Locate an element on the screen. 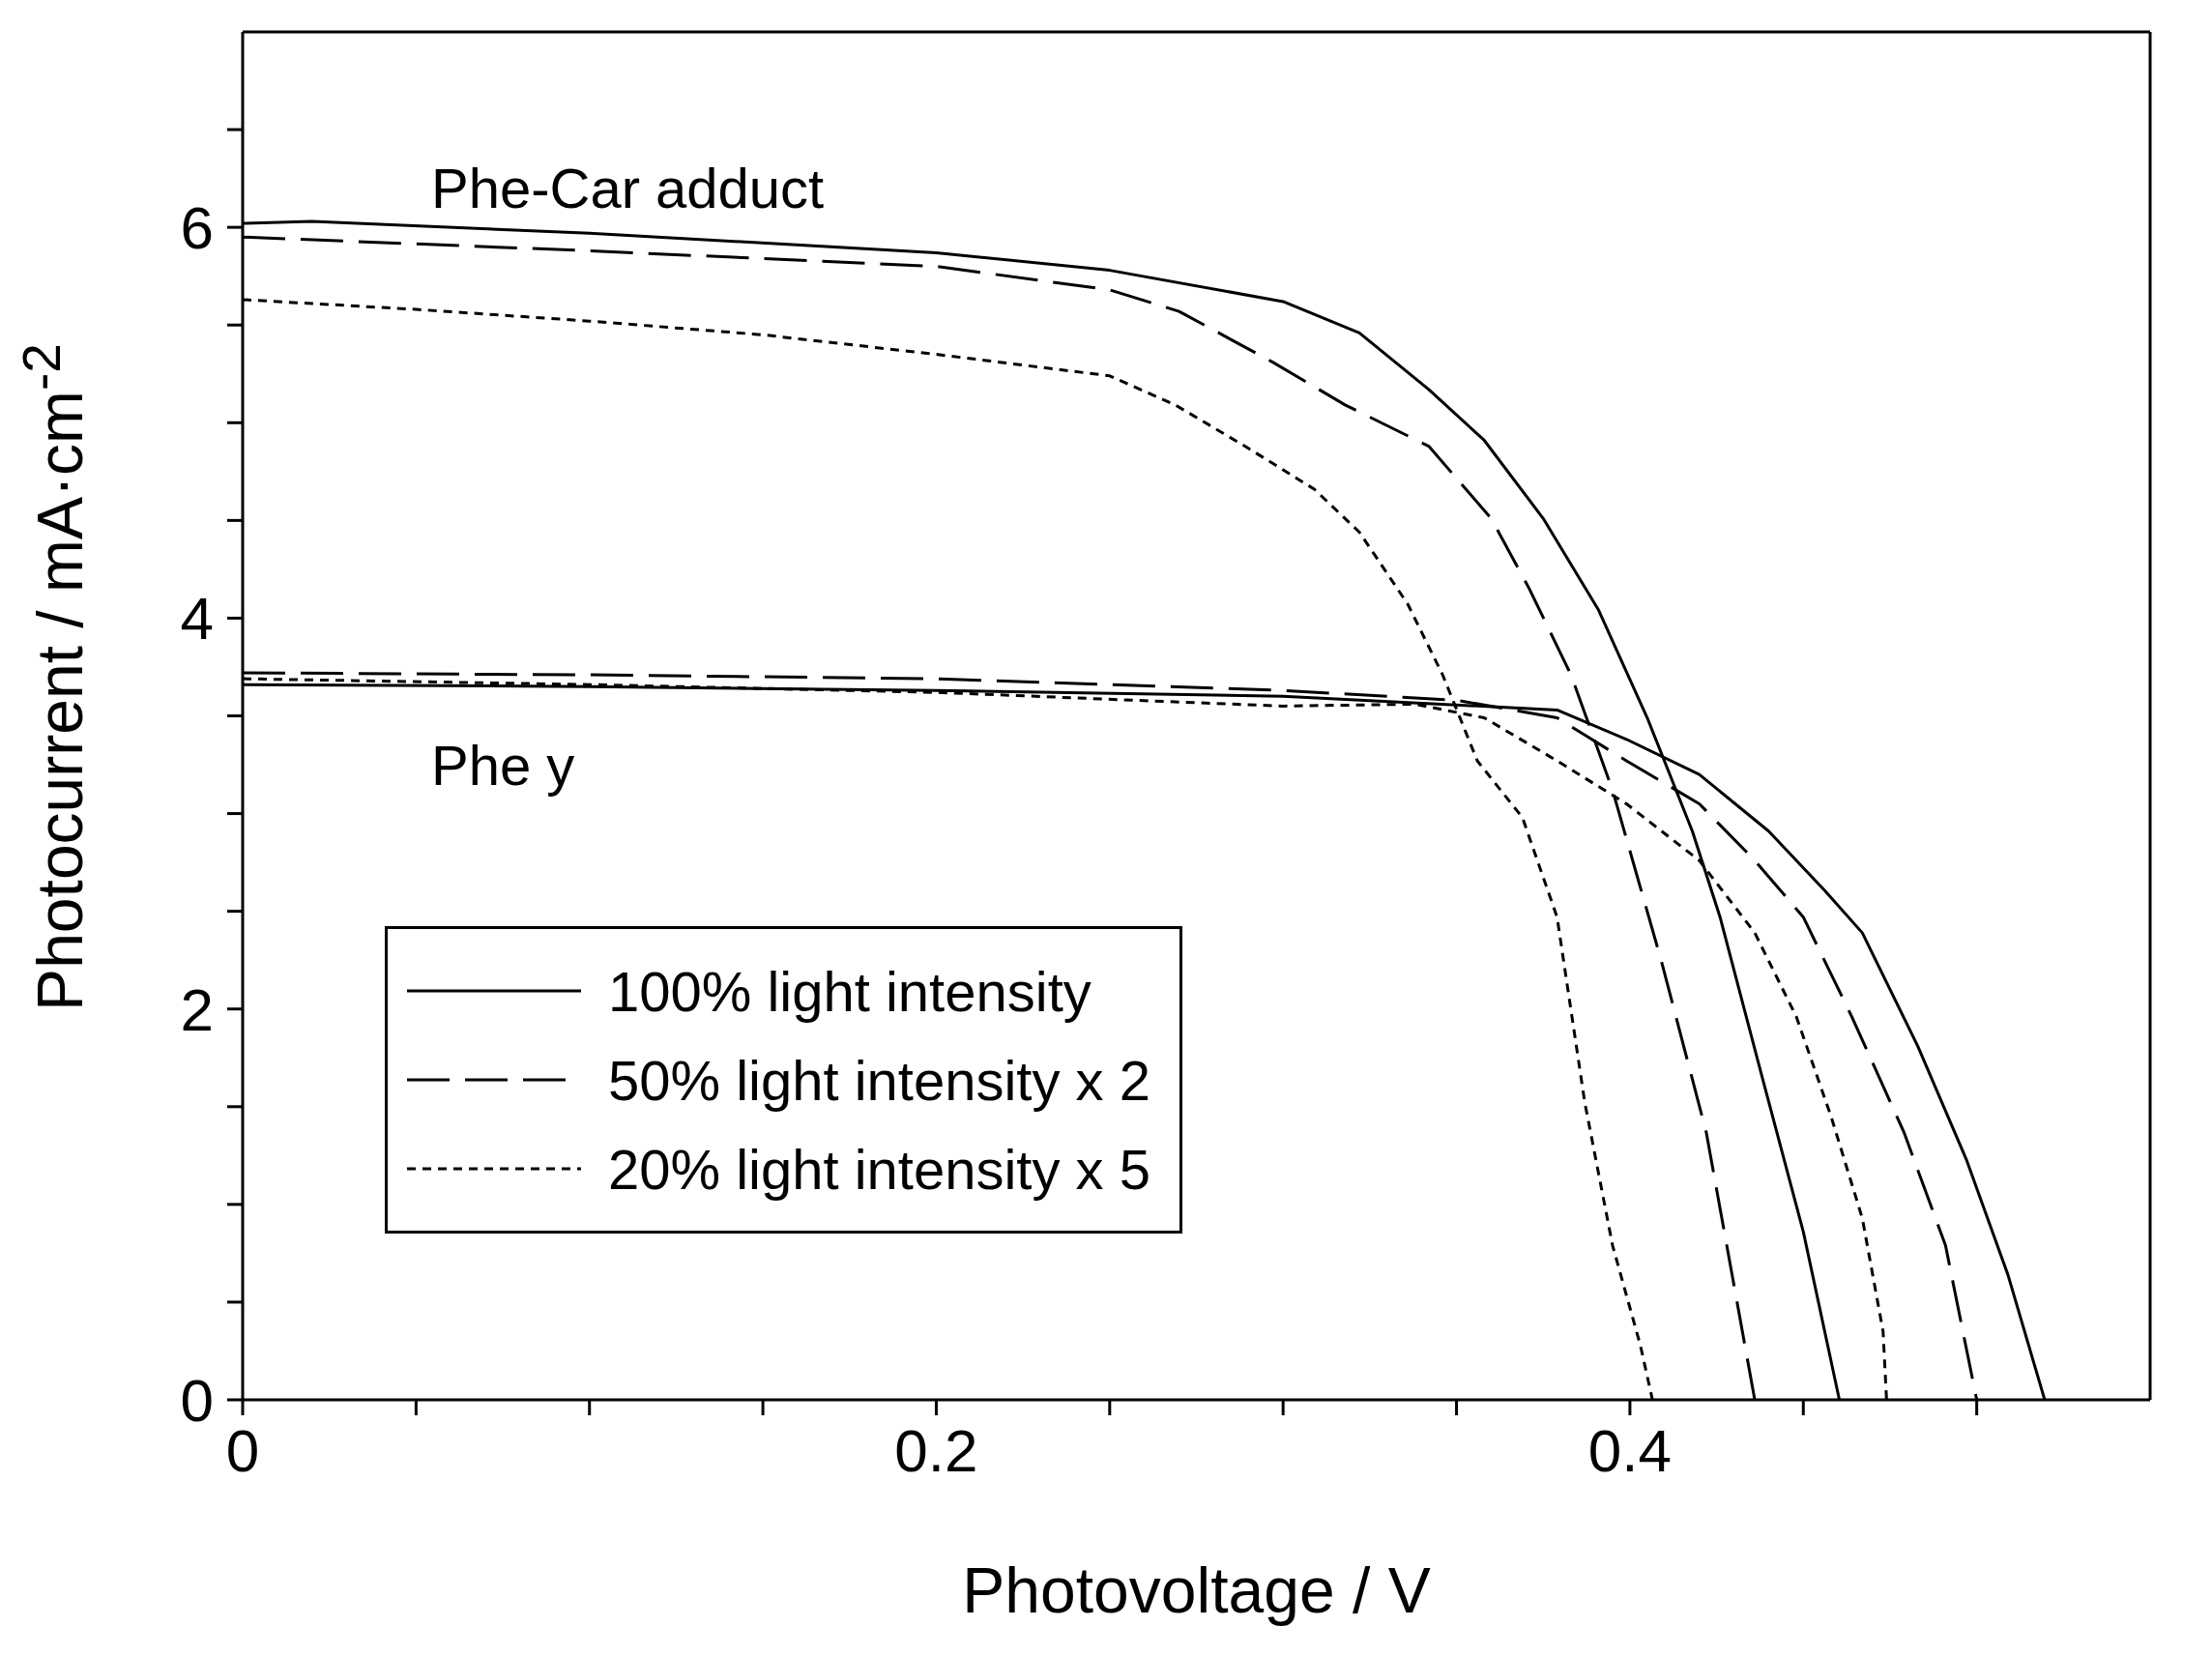 The height and width of the screenshot is (1656, 2212). x-axis-title: Photovoltage / V is located at coordinates (1196, 1590).